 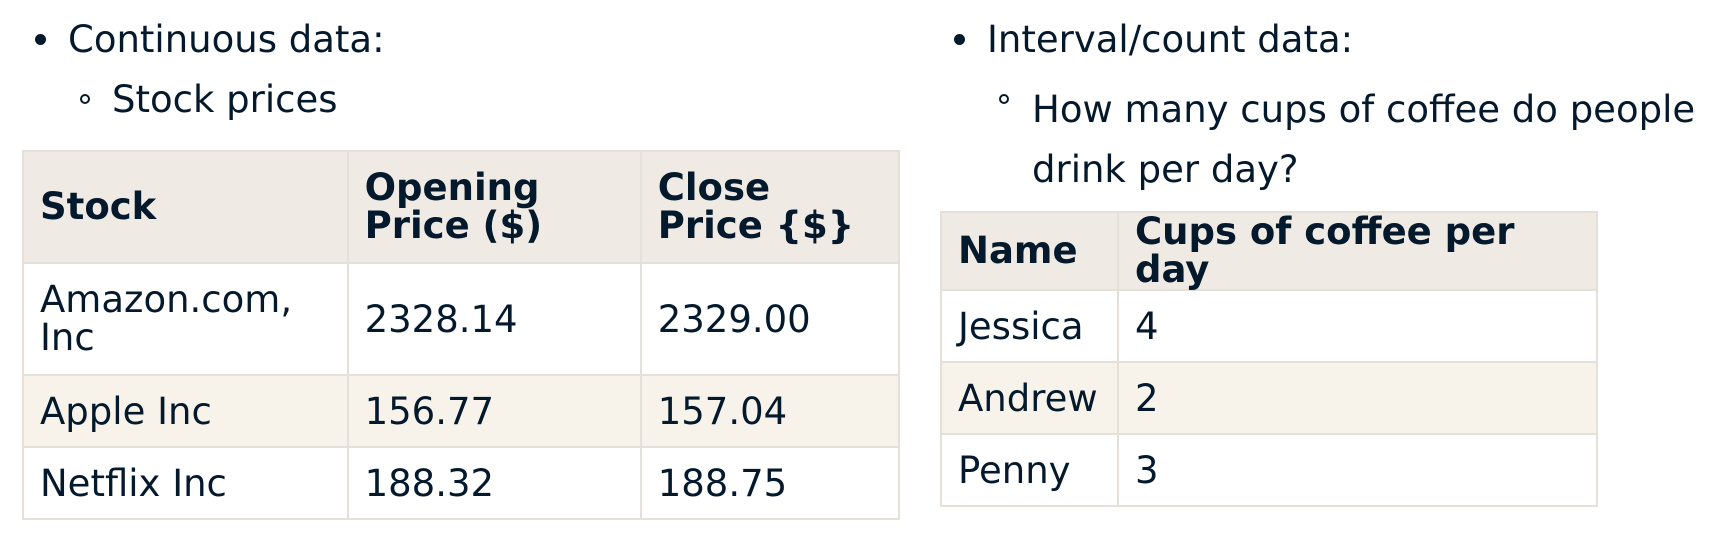 What do you see at coordinates (226, 39) in the screenshot?
I see `left-bullet-text: Continuous data:` at bounding box center [226, 39].